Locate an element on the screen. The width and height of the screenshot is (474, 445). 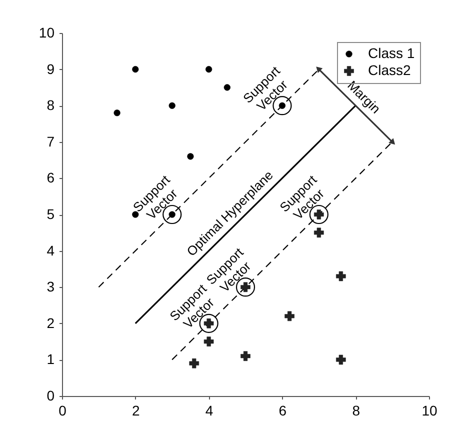
x-tick-label: 4 is located at coordinates (209, 410).